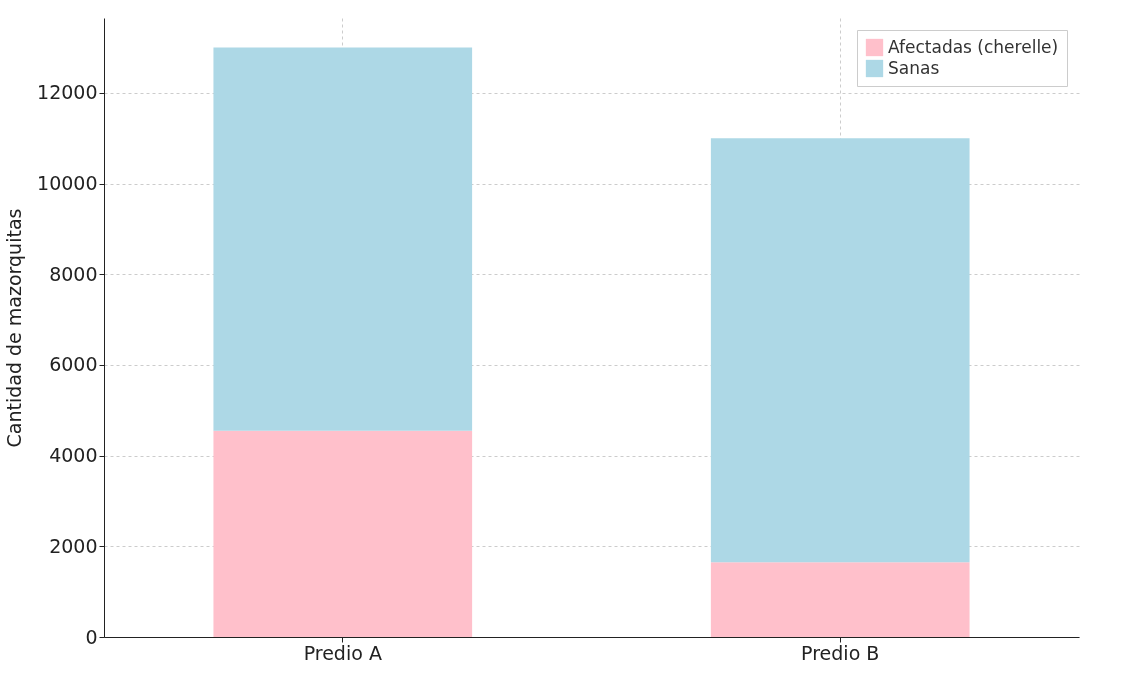 The image size is (1135, 673). I want to click on y-tick-label: 10000, so click(67, 183).